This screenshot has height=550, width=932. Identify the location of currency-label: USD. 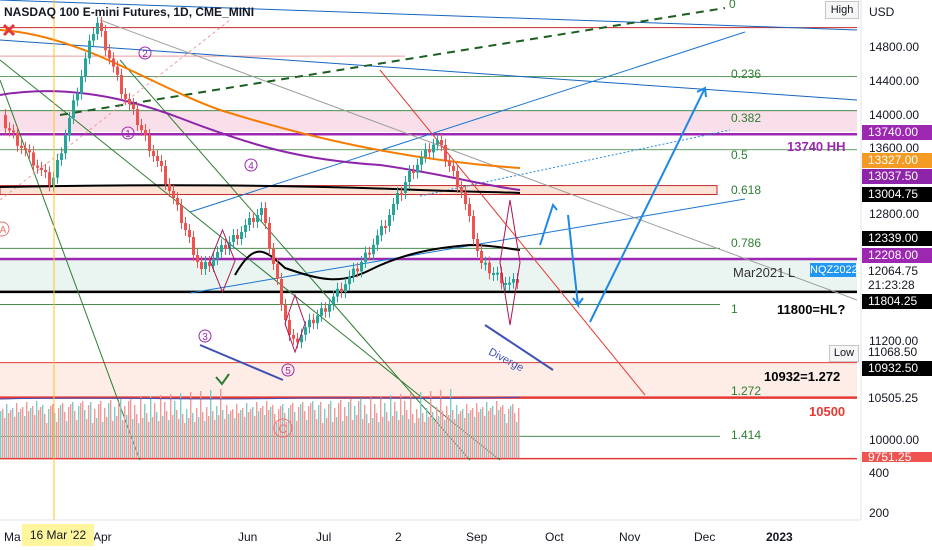
(882, 12).